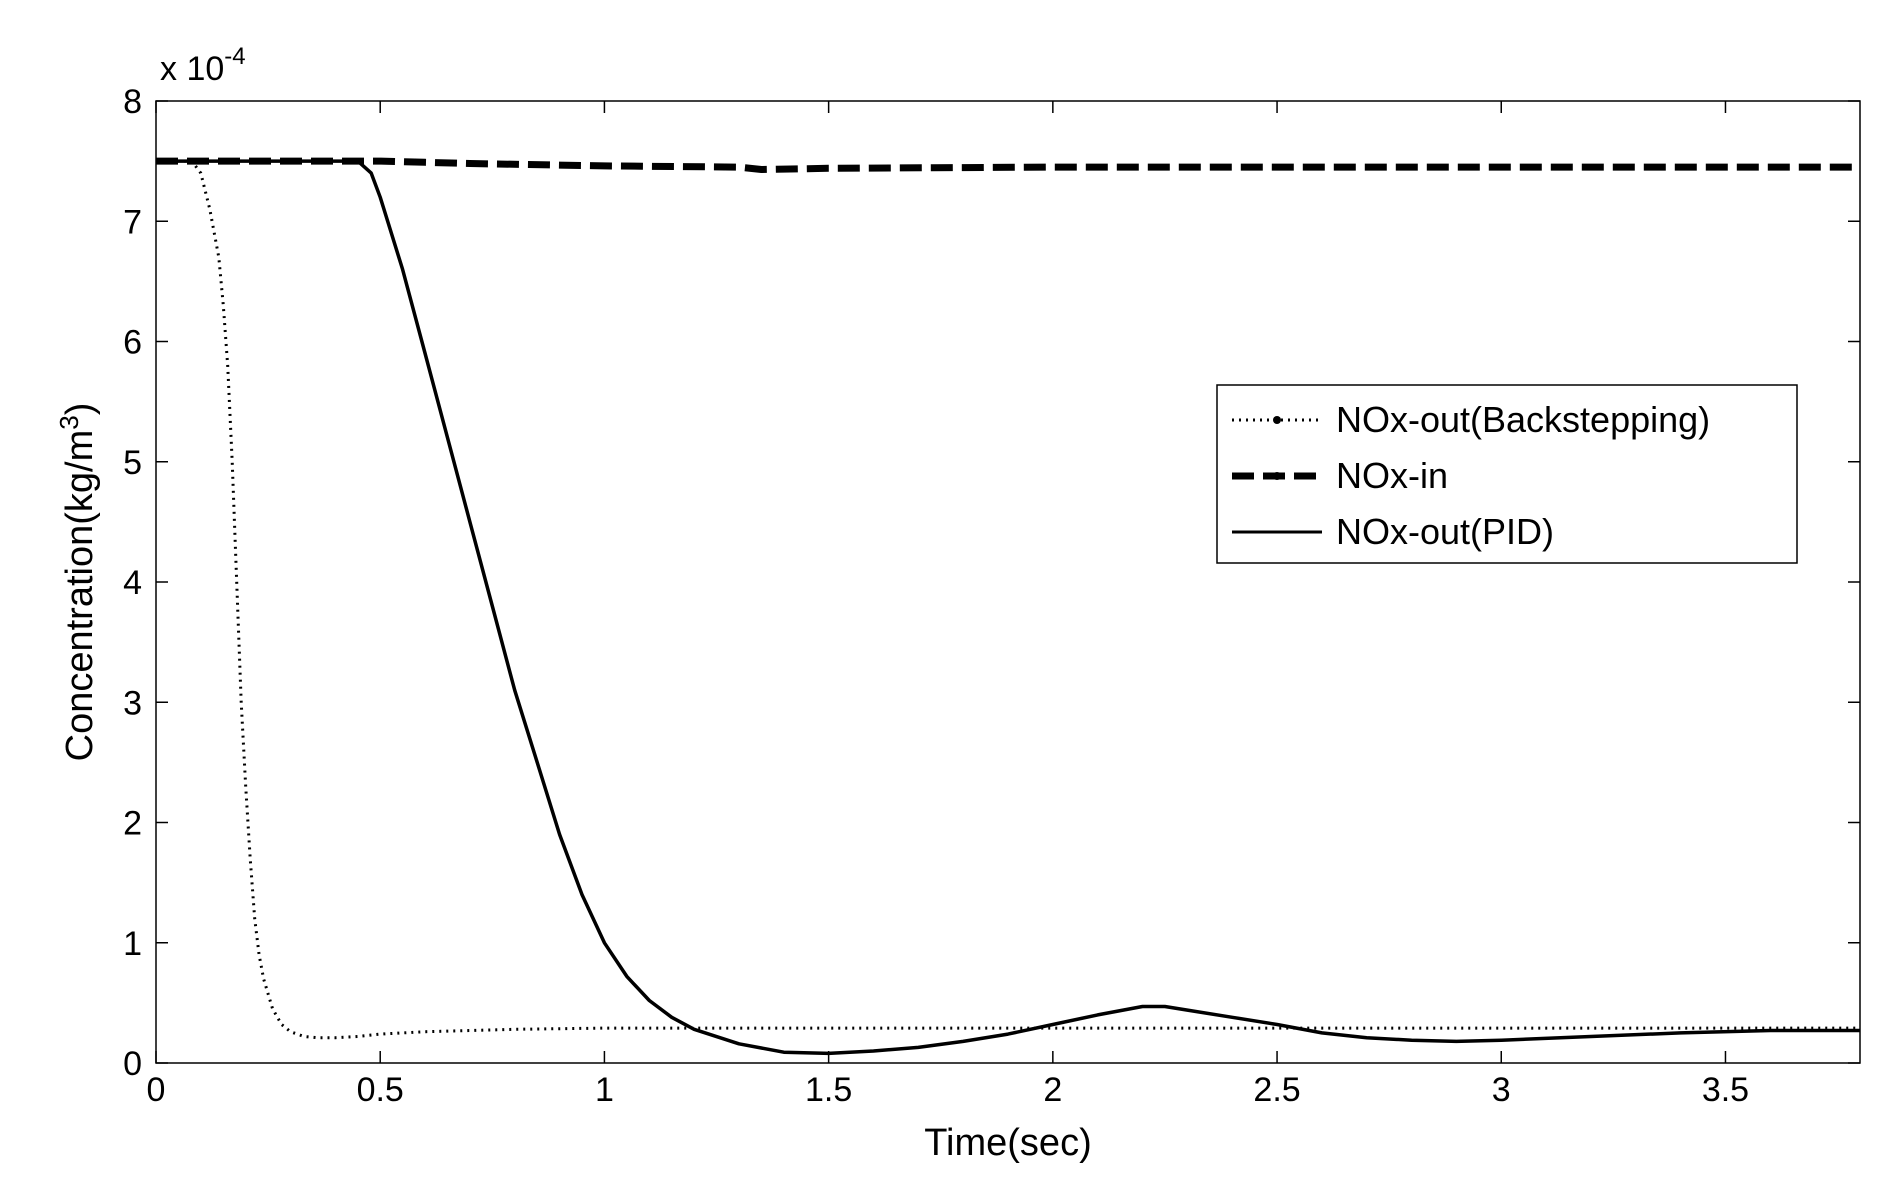 The image size is (1888, 1184). I want to click on y-tick-label: 2, so click(132, 824).